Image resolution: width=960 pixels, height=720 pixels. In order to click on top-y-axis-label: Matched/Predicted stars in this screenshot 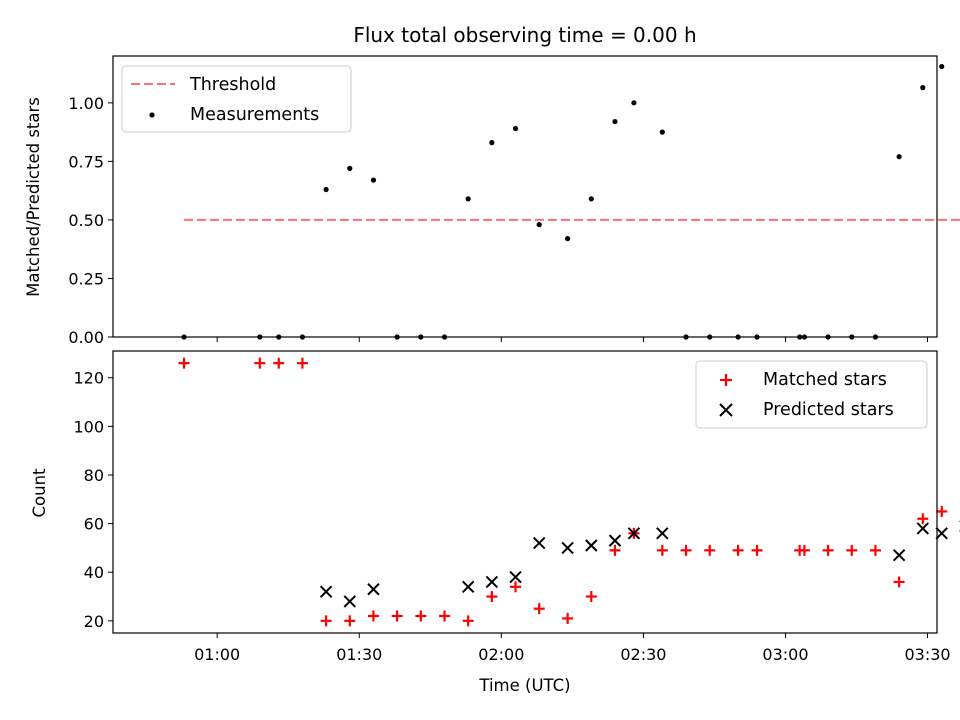, I will do `click(33, 197)`.